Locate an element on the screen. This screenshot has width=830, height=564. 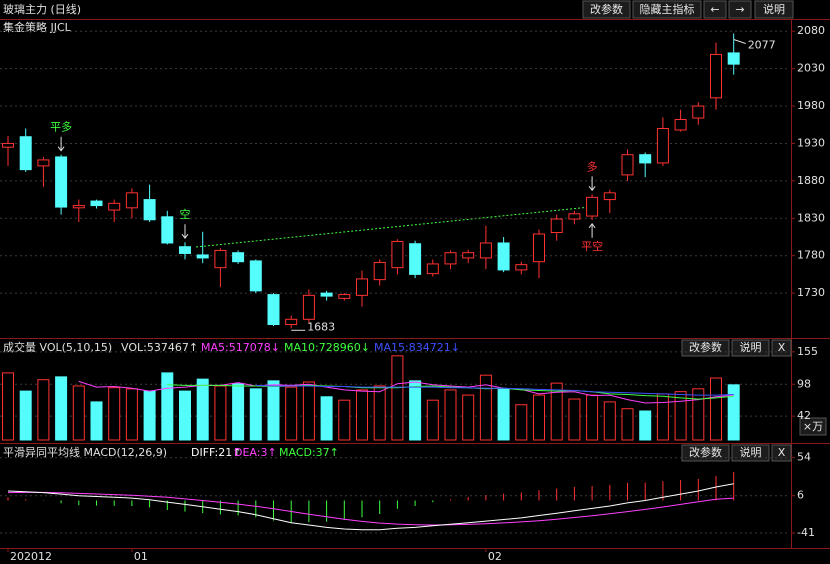
panel-title: 成交量 VOL(5,10,15) is located at coordinates (57, 347).